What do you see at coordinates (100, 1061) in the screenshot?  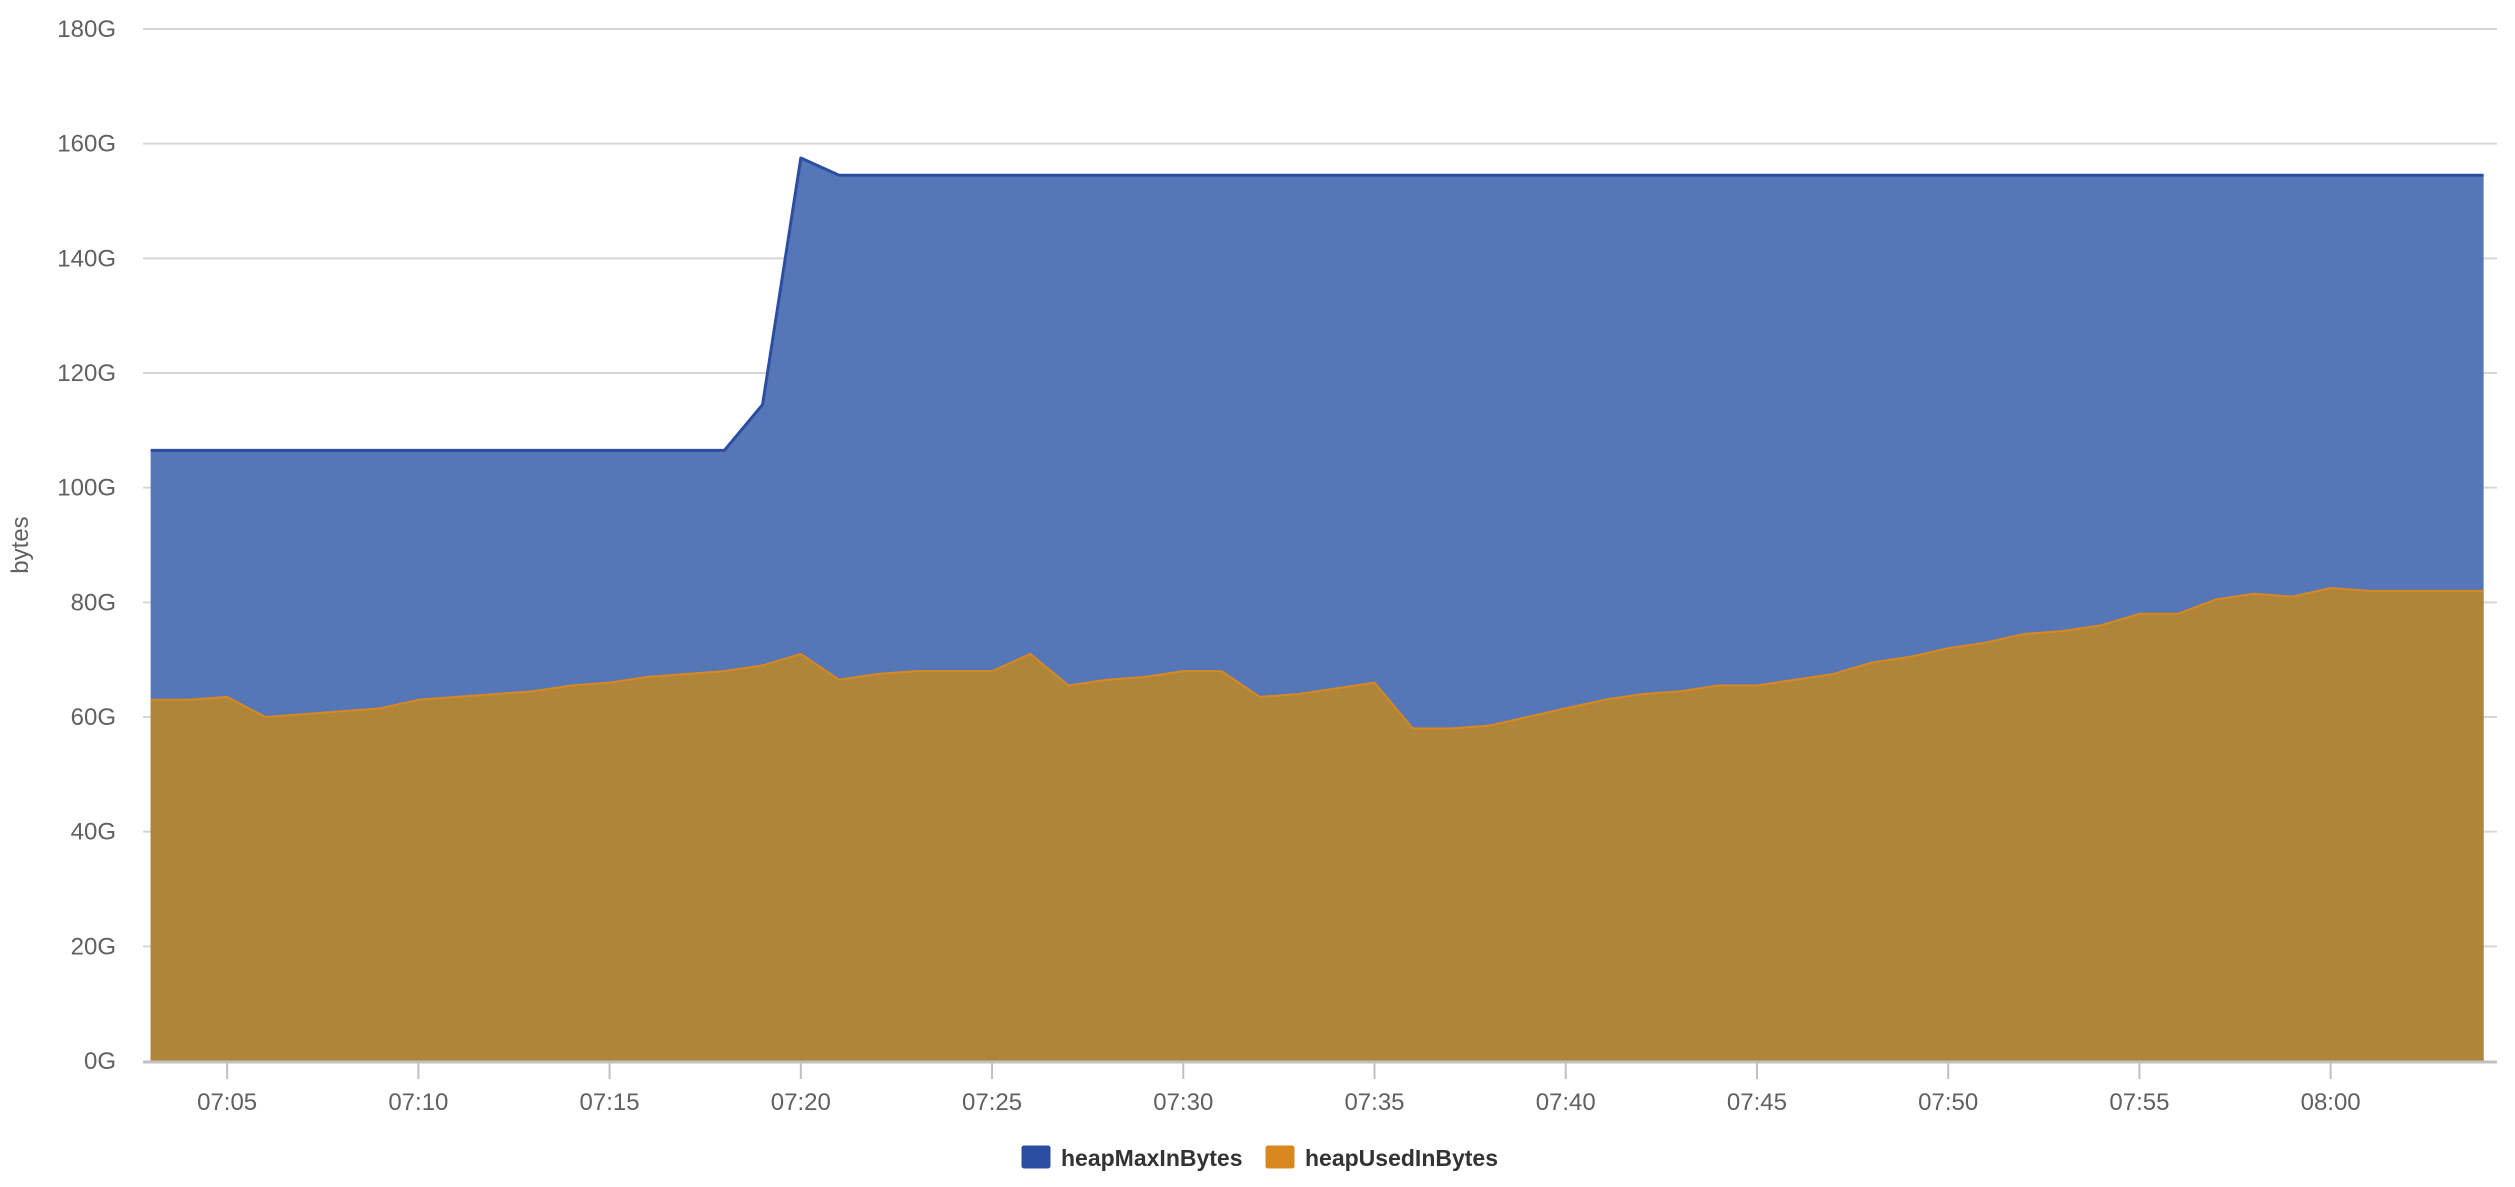 I see `y-tick-label: 0G` at bounding box center [100, 1061].